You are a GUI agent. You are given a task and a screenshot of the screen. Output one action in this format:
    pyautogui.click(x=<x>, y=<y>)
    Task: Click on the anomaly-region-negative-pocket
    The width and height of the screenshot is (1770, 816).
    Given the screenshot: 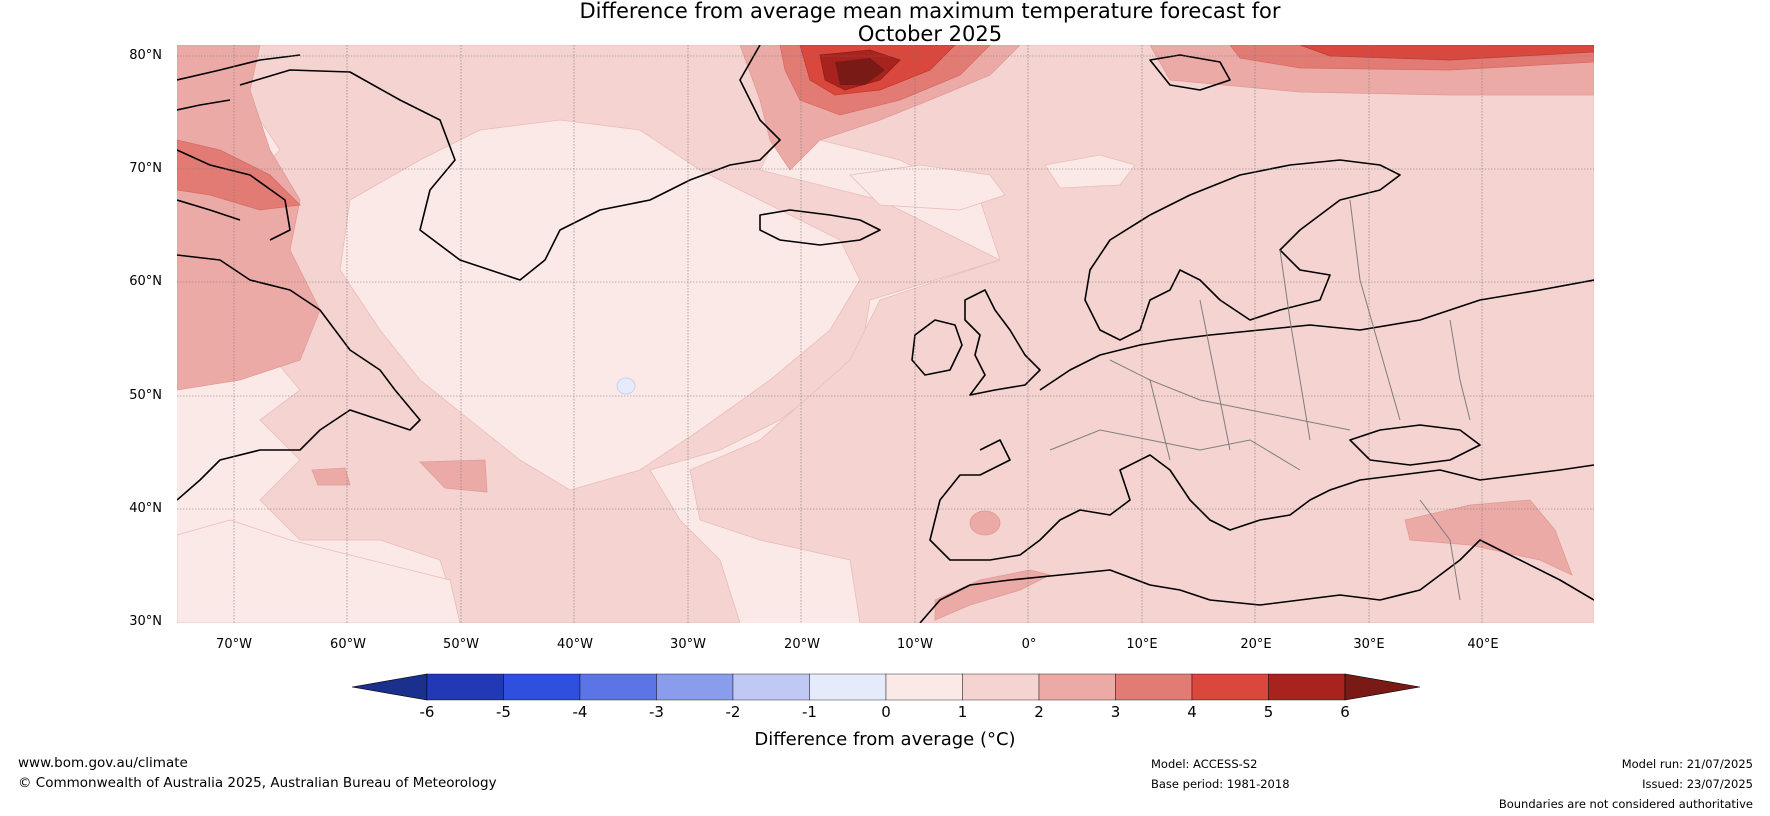 What is the action you would take?
    pyautogui.click(x=626, y=386)
    